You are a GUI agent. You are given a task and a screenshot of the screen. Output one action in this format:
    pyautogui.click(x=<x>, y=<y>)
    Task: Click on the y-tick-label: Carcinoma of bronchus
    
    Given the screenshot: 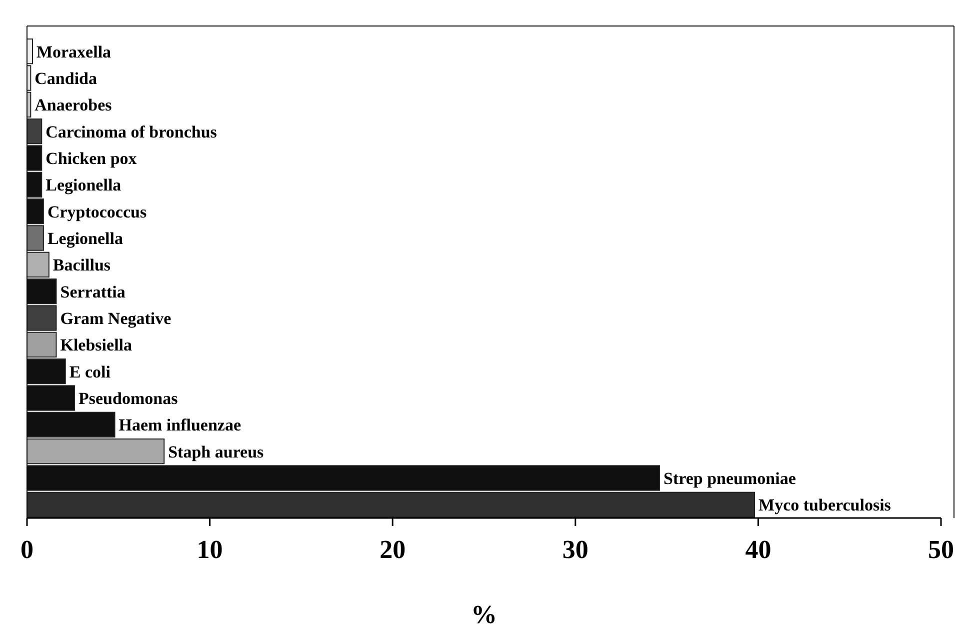 What is the action you would take?
    pyautogui.click(x=132, y=132)
    